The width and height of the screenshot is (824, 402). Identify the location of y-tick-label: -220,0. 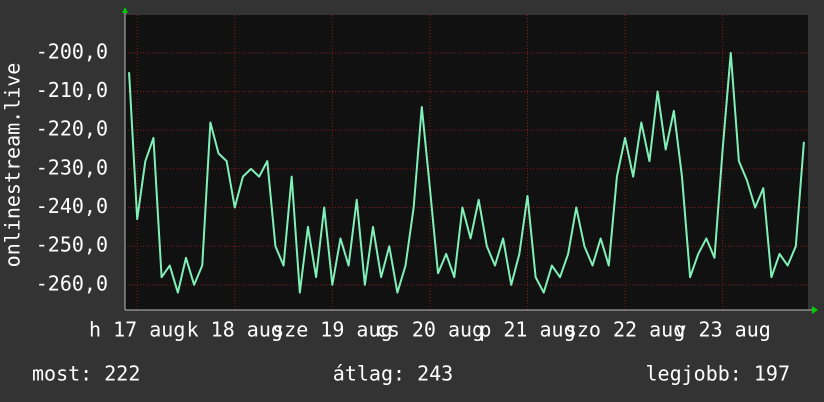
(72, 129).